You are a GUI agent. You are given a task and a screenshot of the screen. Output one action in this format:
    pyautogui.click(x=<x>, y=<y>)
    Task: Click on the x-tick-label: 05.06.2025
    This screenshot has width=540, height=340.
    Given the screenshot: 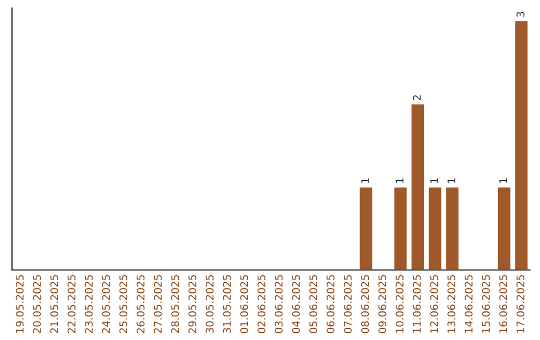 What is the action you would take?
    pyautogui.click(x=313, y=304)
    